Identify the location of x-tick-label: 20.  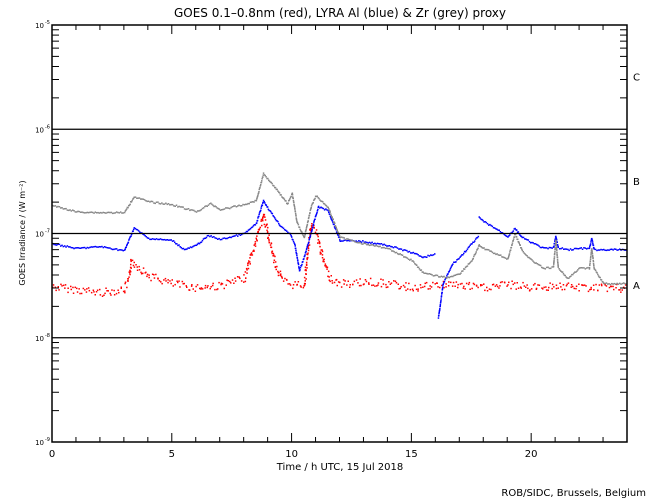
(531, 454).